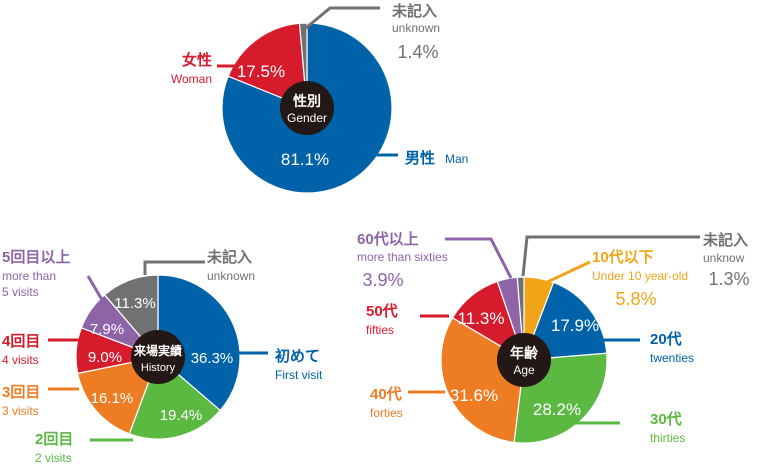 The image size is (761, 464). Describe the element at coordinates (112, 398) in the screenshot. I see `pie-slice-percent: 16.1%` at that location.